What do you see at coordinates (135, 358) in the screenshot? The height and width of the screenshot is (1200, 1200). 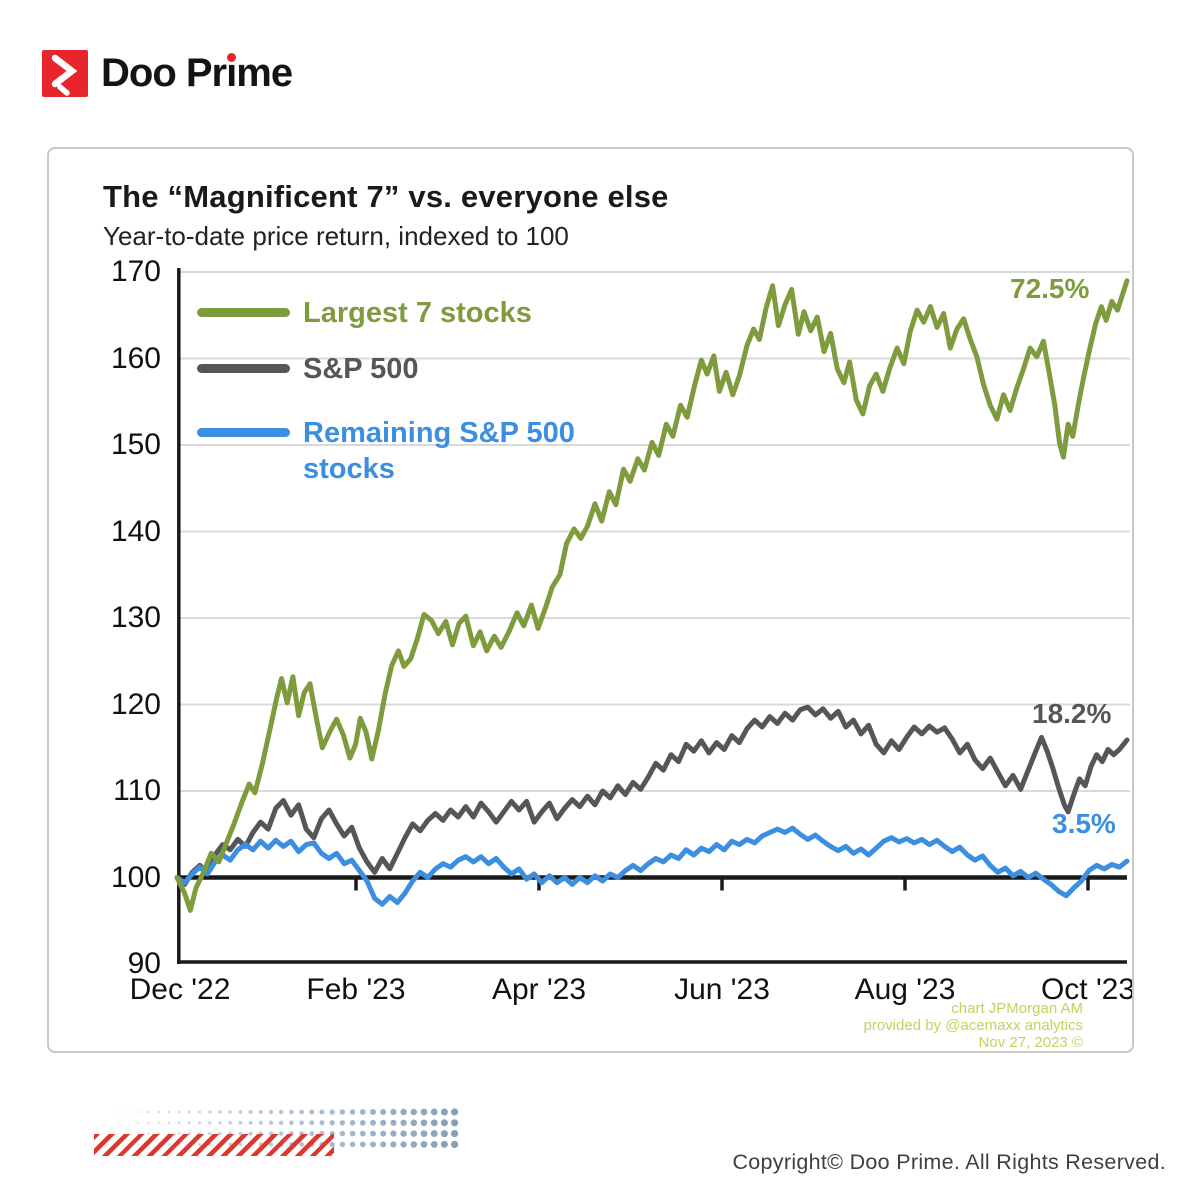 I see `y-tick-label-160: 160` at bounding box center [135, 358].